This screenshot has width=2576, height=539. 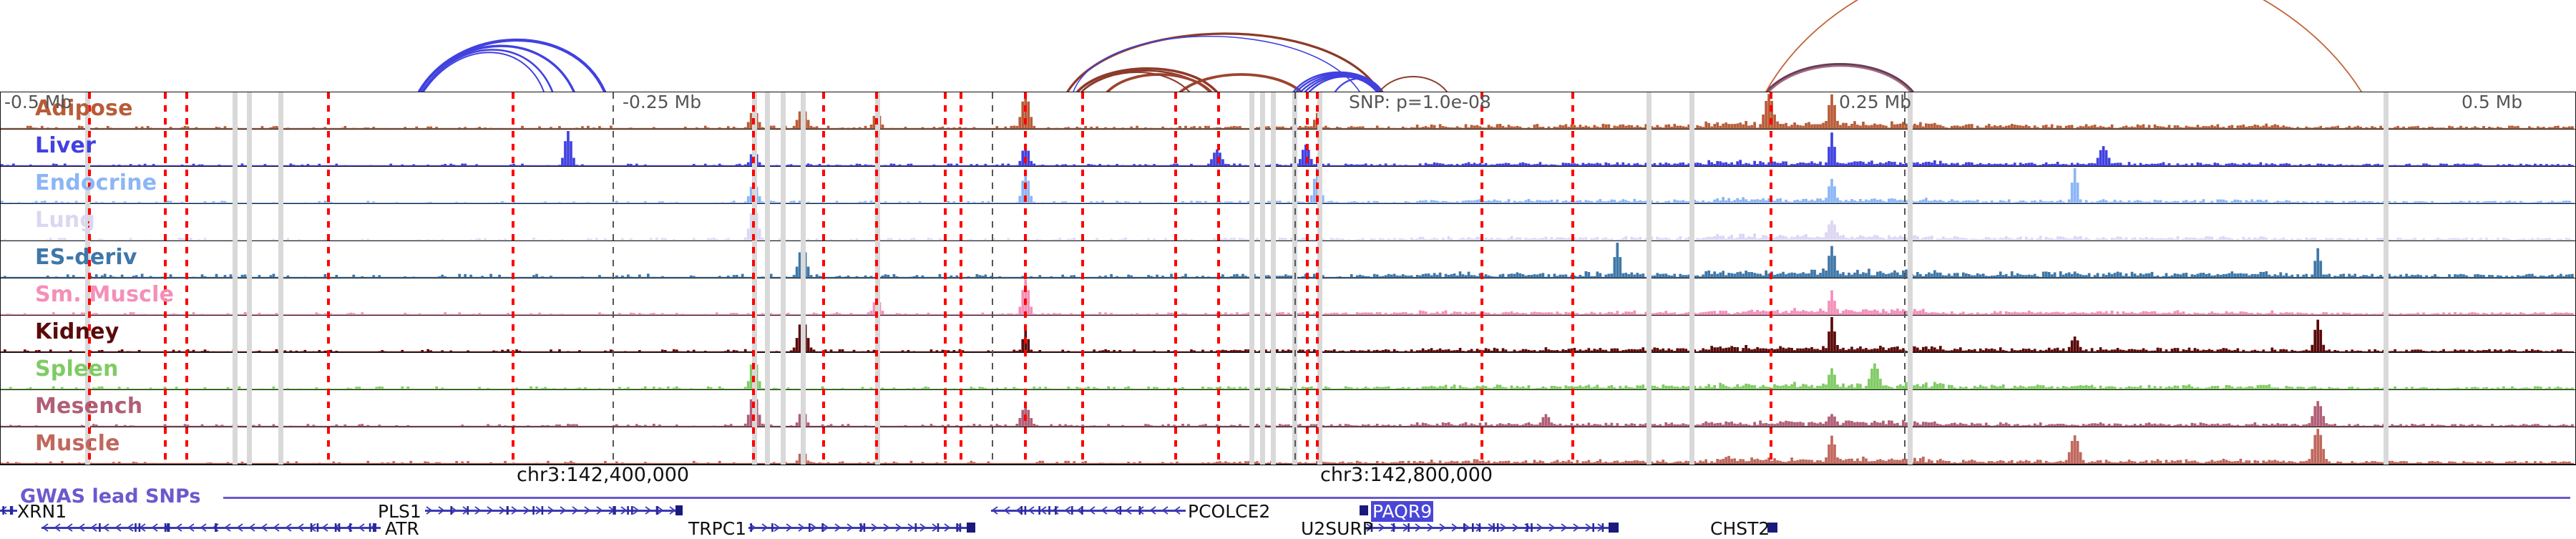 I want to click on signal-kidney, so click(x=1287, y=335).